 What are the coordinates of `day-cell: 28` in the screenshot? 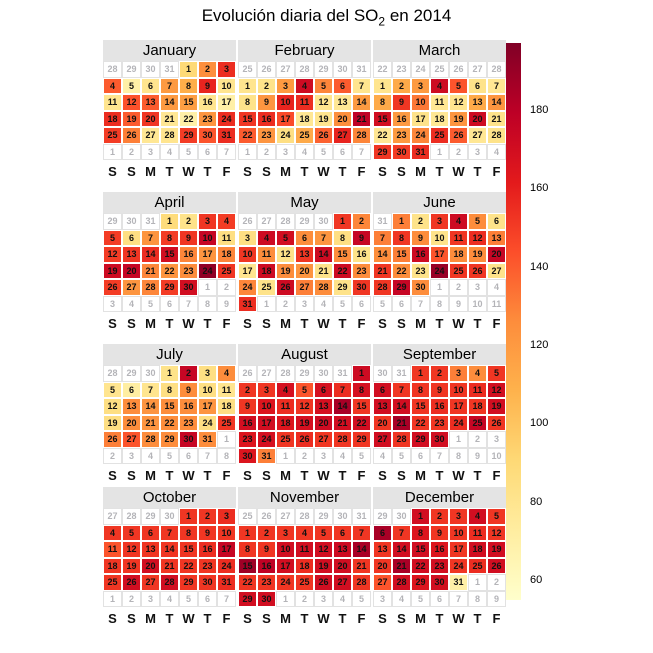 It's located at (150, 287).